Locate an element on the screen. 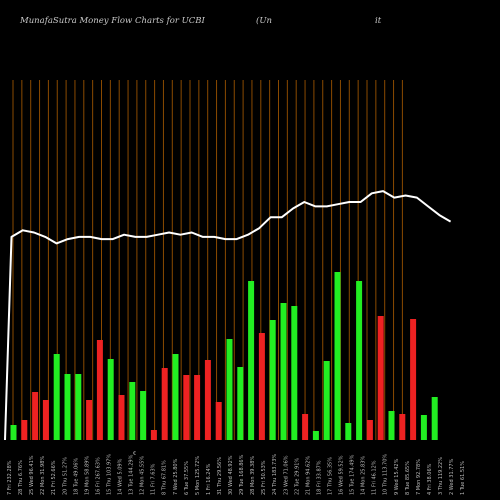  x-tick-label: 23 Wed 71.06% is located at coordinates (286, 475).